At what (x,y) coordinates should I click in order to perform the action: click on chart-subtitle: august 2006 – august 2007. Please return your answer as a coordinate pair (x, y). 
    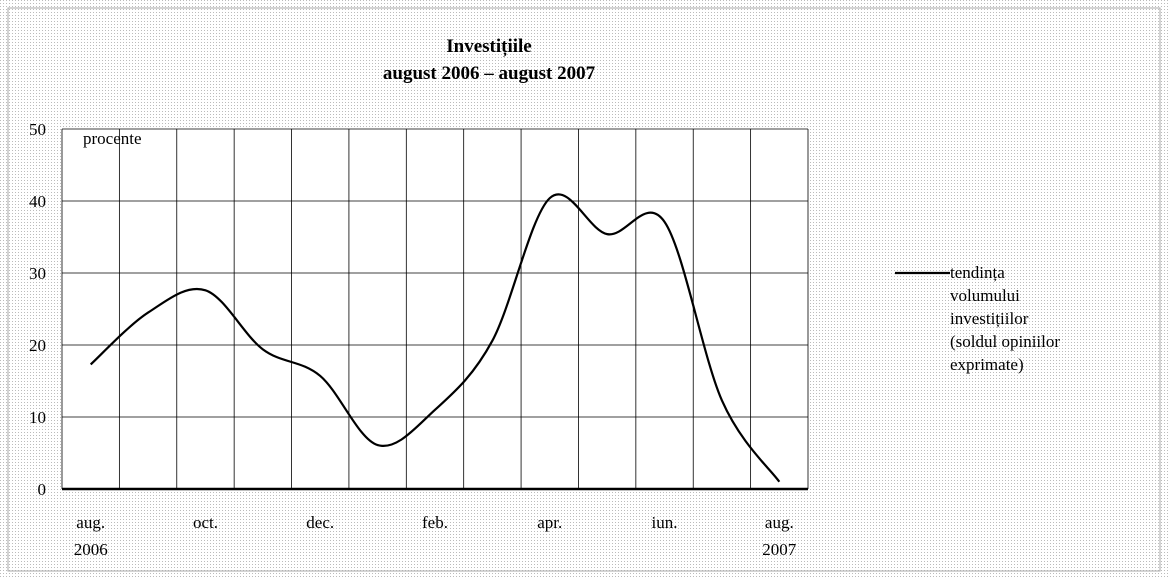
    Looking at the image, I should click on (489, 73).